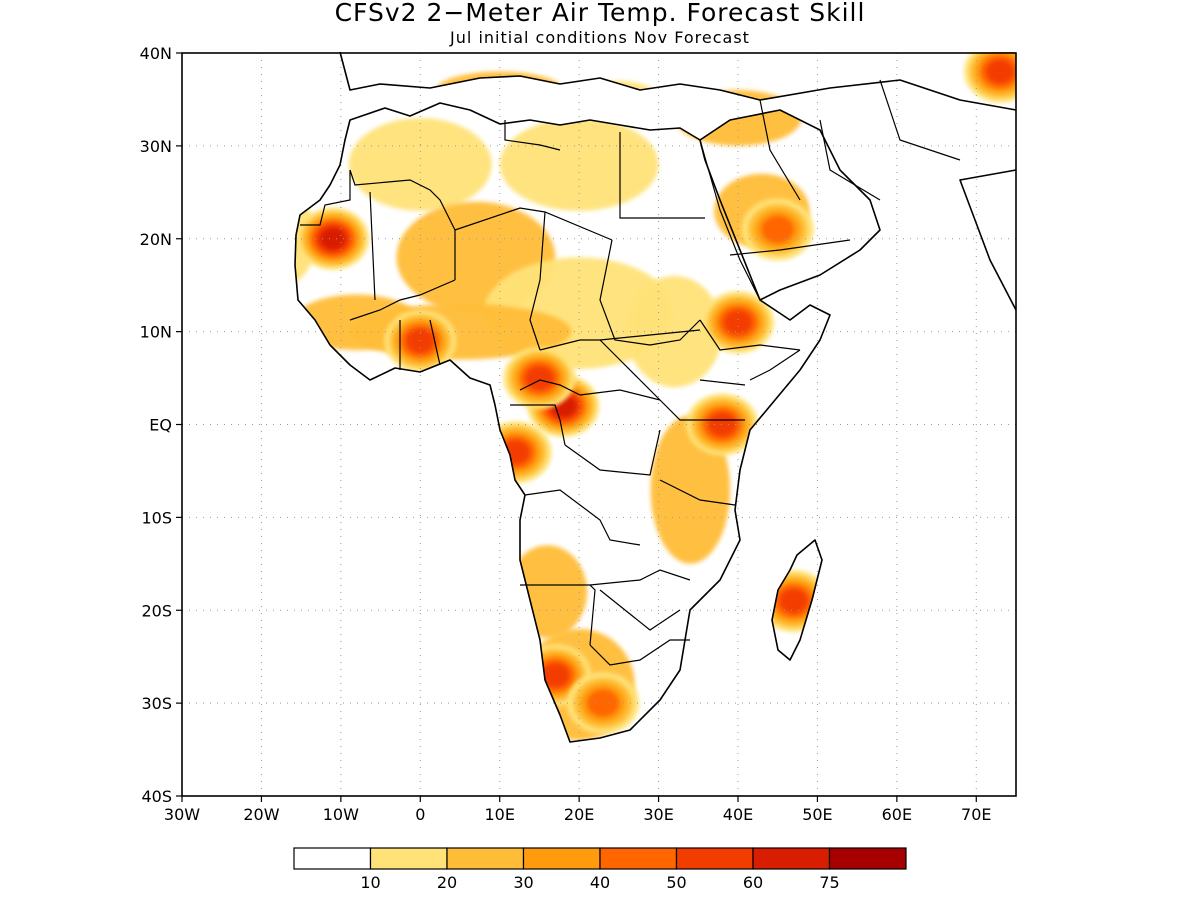  I want to click on lon-label: 40E, so click(738, 814).